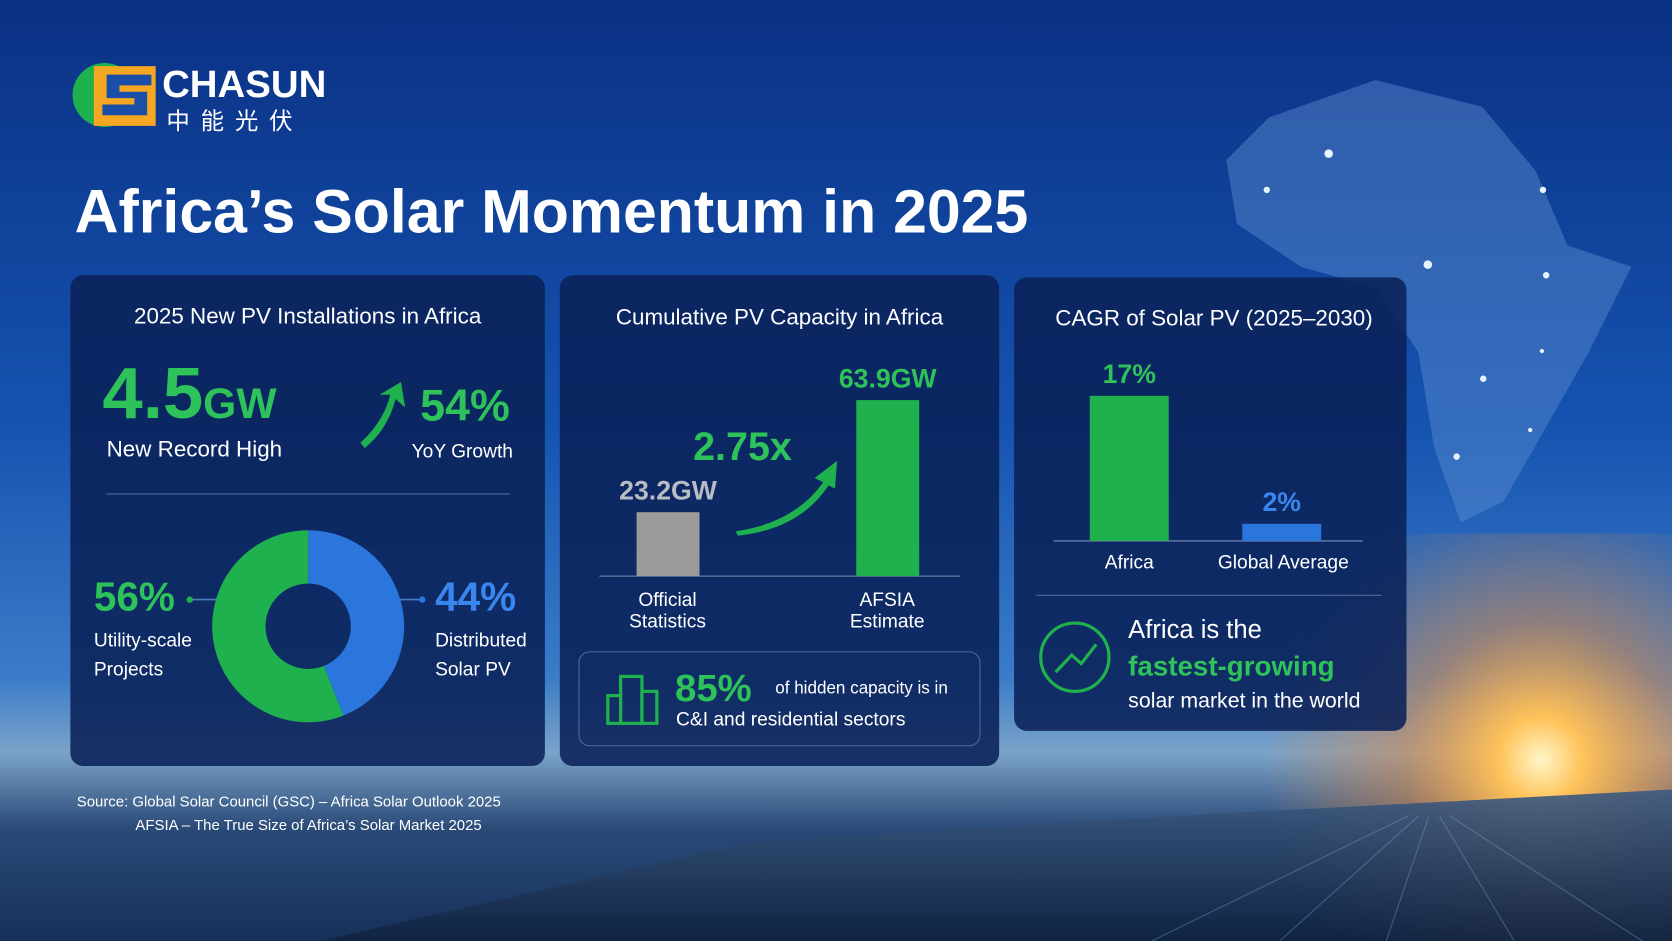 This screenshot has width=1672, height=941. What do you see at coordinates (462, 451) in the screenshot?
I see `growth-caption: YoY Growth` at bounding box center [462, 451].